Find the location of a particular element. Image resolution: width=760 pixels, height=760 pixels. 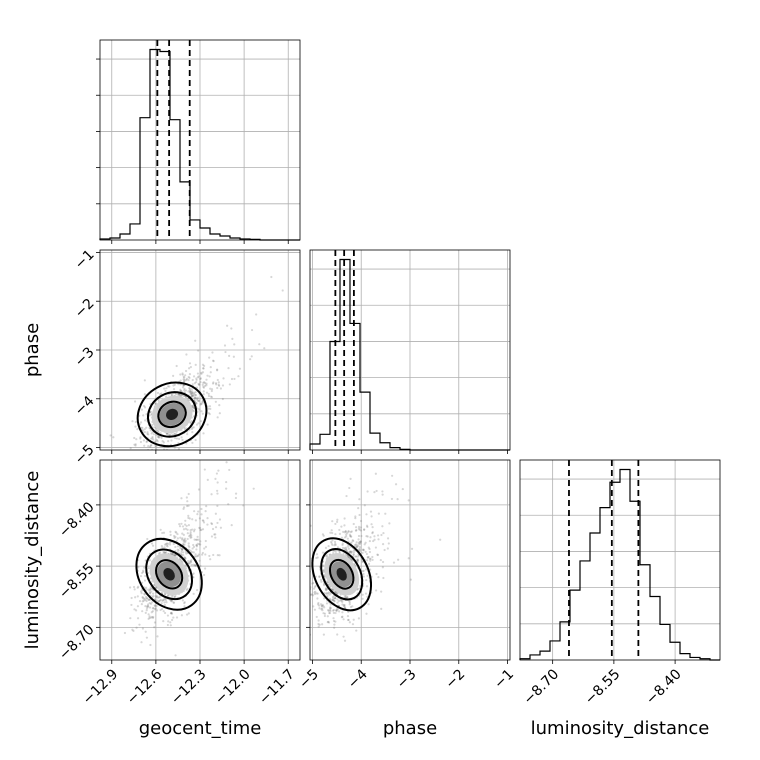

panel-frame is located at coordinates (620, 560).